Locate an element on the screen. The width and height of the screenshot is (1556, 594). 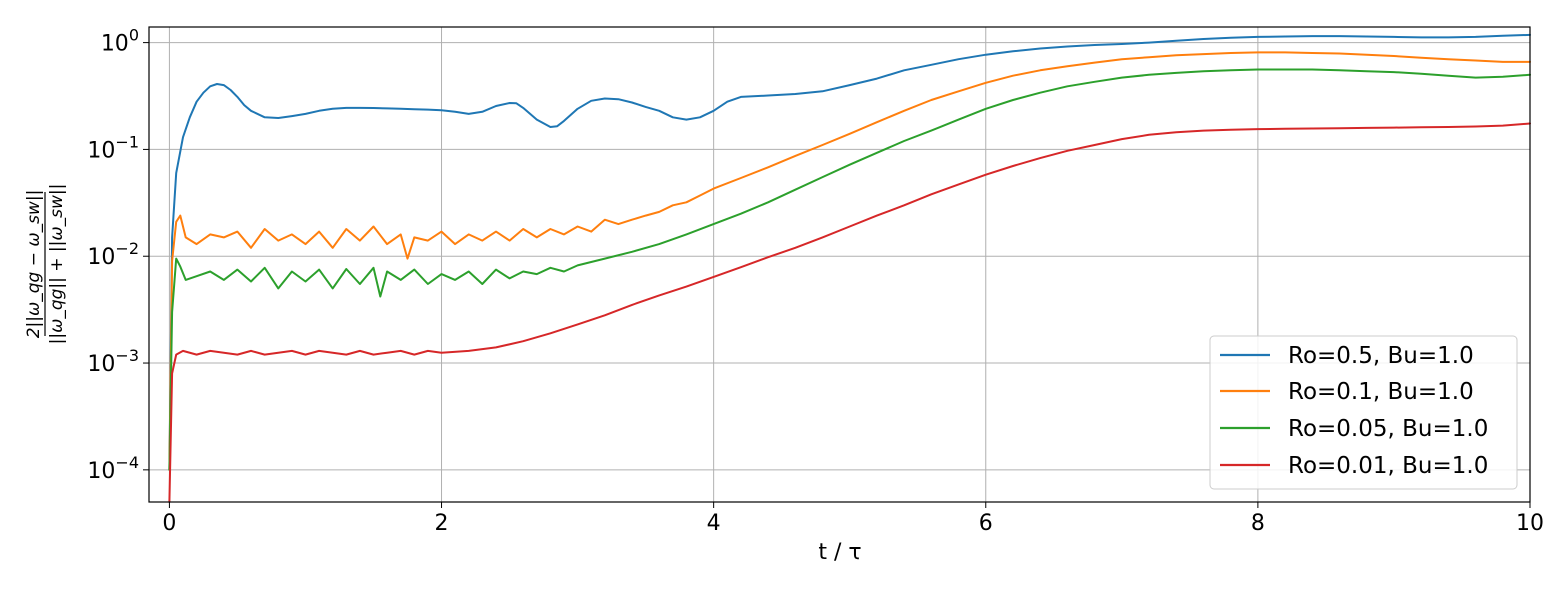
y-tick-label: 10⁻² is located at coordinates (113, 254).